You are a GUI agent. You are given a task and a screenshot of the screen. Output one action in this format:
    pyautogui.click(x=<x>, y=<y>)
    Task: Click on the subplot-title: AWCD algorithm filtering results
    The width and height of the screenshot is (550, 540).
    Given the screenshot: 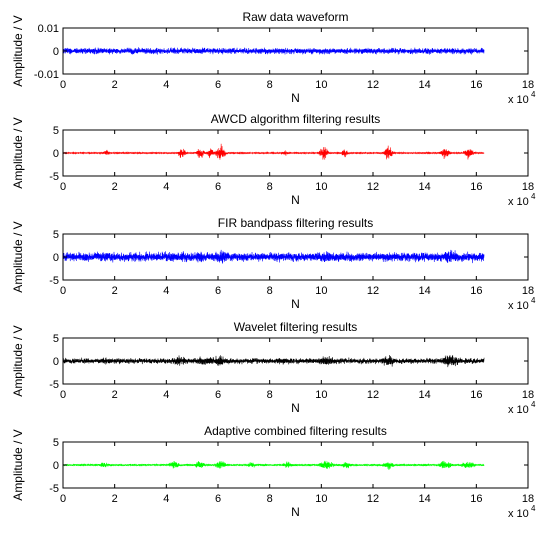 What is the action you would take?
    pyautogui.click(x=296, y=119)
    